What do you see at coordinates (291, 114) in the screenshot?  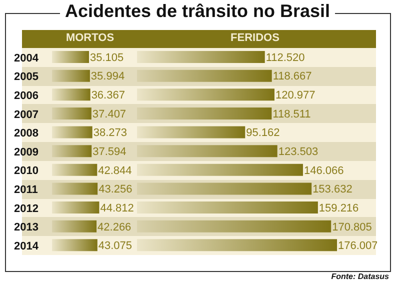 I see `data-label: 118.511` at bounding box center [291, 114].